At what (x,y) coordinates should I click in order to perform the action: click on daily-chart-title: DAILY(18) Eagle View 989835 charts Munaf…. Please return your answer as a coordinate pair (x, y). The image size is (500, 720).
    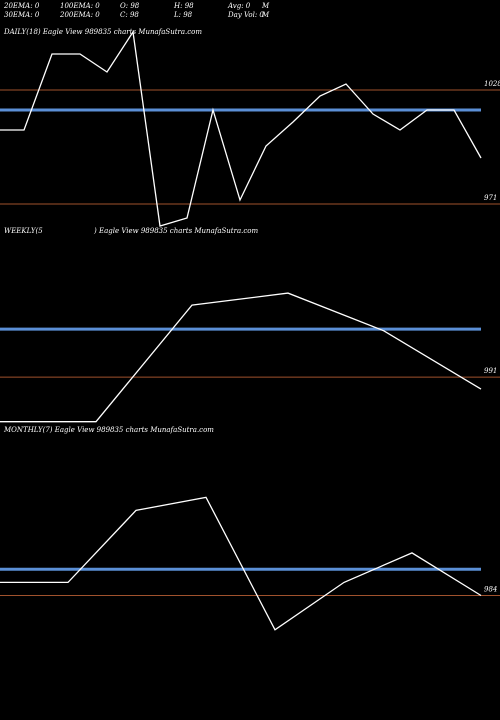
    Looking at the image, I should click on (103, 32).